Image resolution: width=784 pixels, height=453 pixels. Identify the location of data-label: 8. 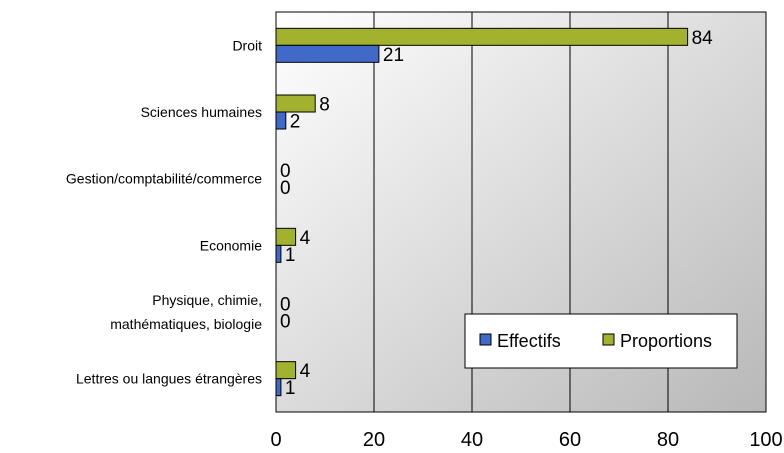
(324, 105).